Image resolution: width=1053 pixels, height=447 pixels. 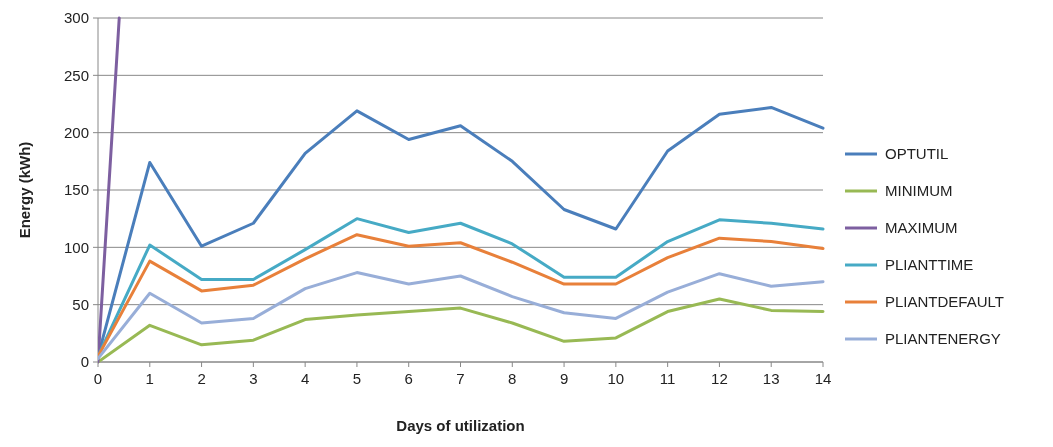 I want to click on y-tick-label: 50, so click(x=80, y=304).